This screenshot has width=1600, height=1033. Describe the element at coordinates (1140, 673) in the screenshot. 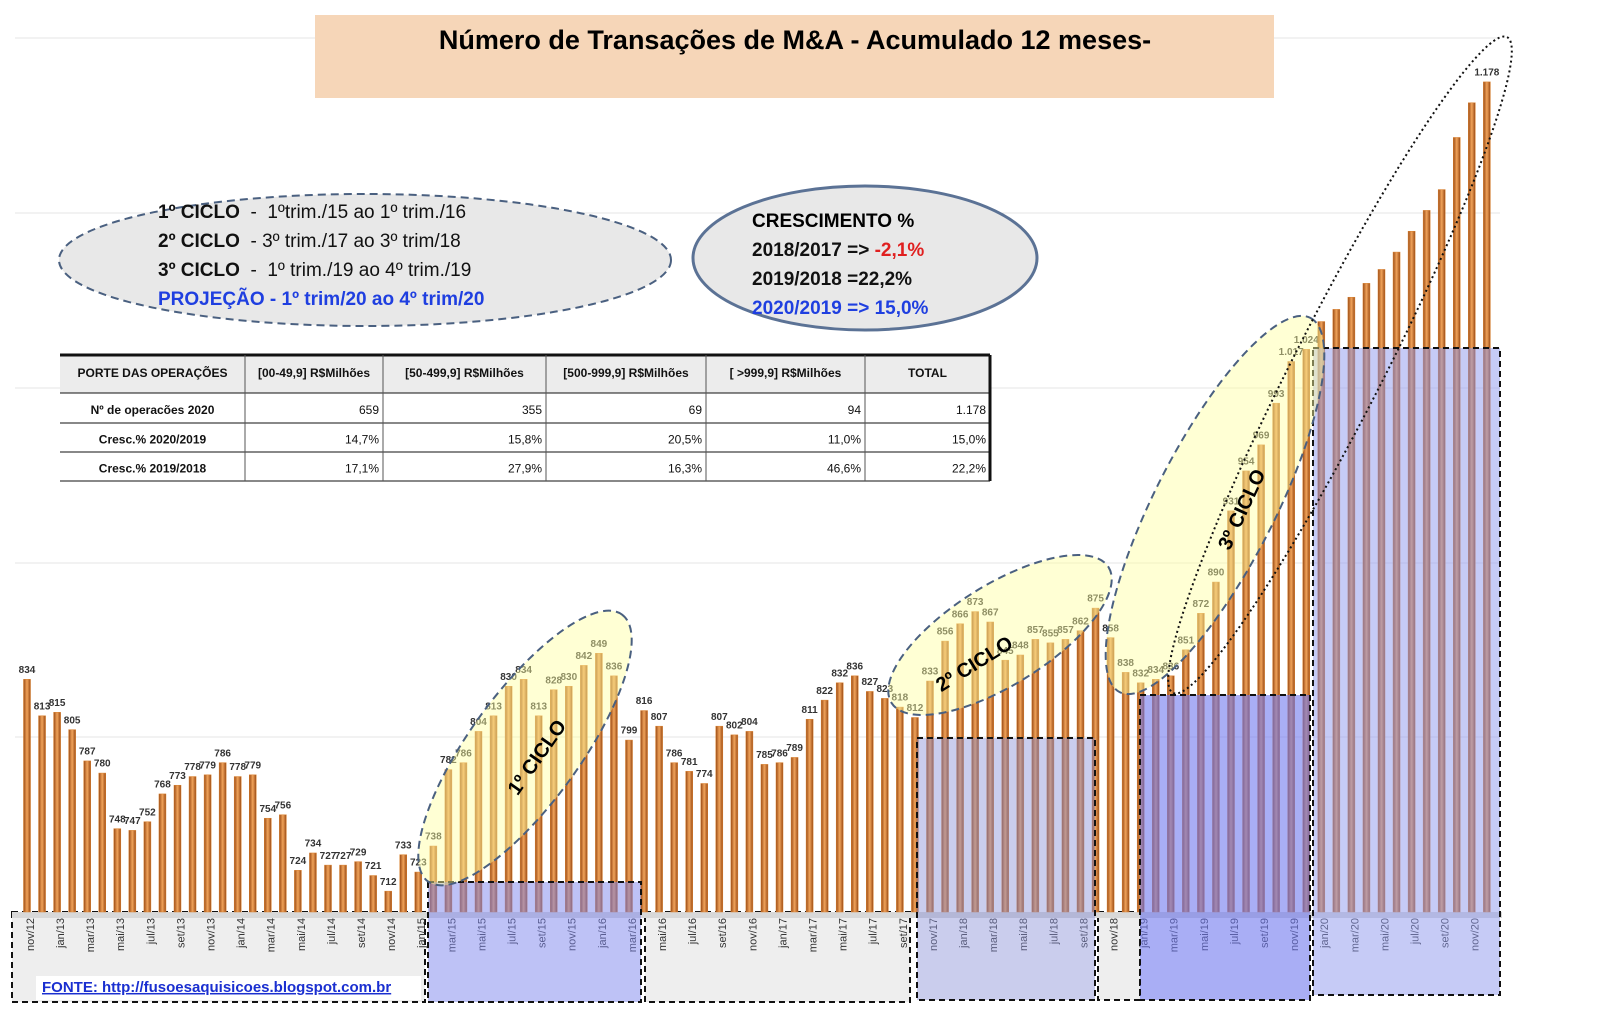

I see `value-label: 832` at that location.